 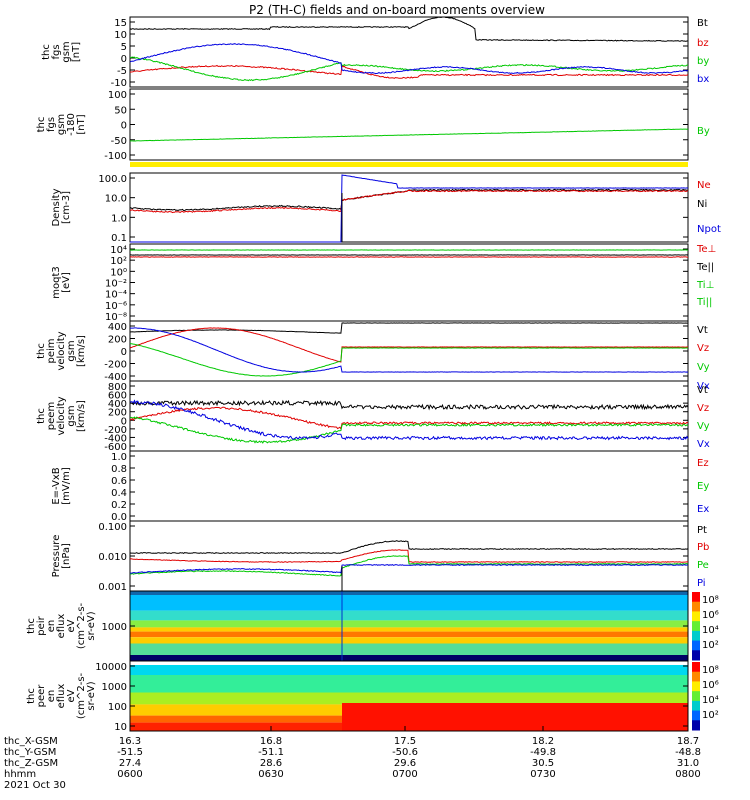 I want to click on y-axis-label-line: gsm, so click(x=71, y=415).